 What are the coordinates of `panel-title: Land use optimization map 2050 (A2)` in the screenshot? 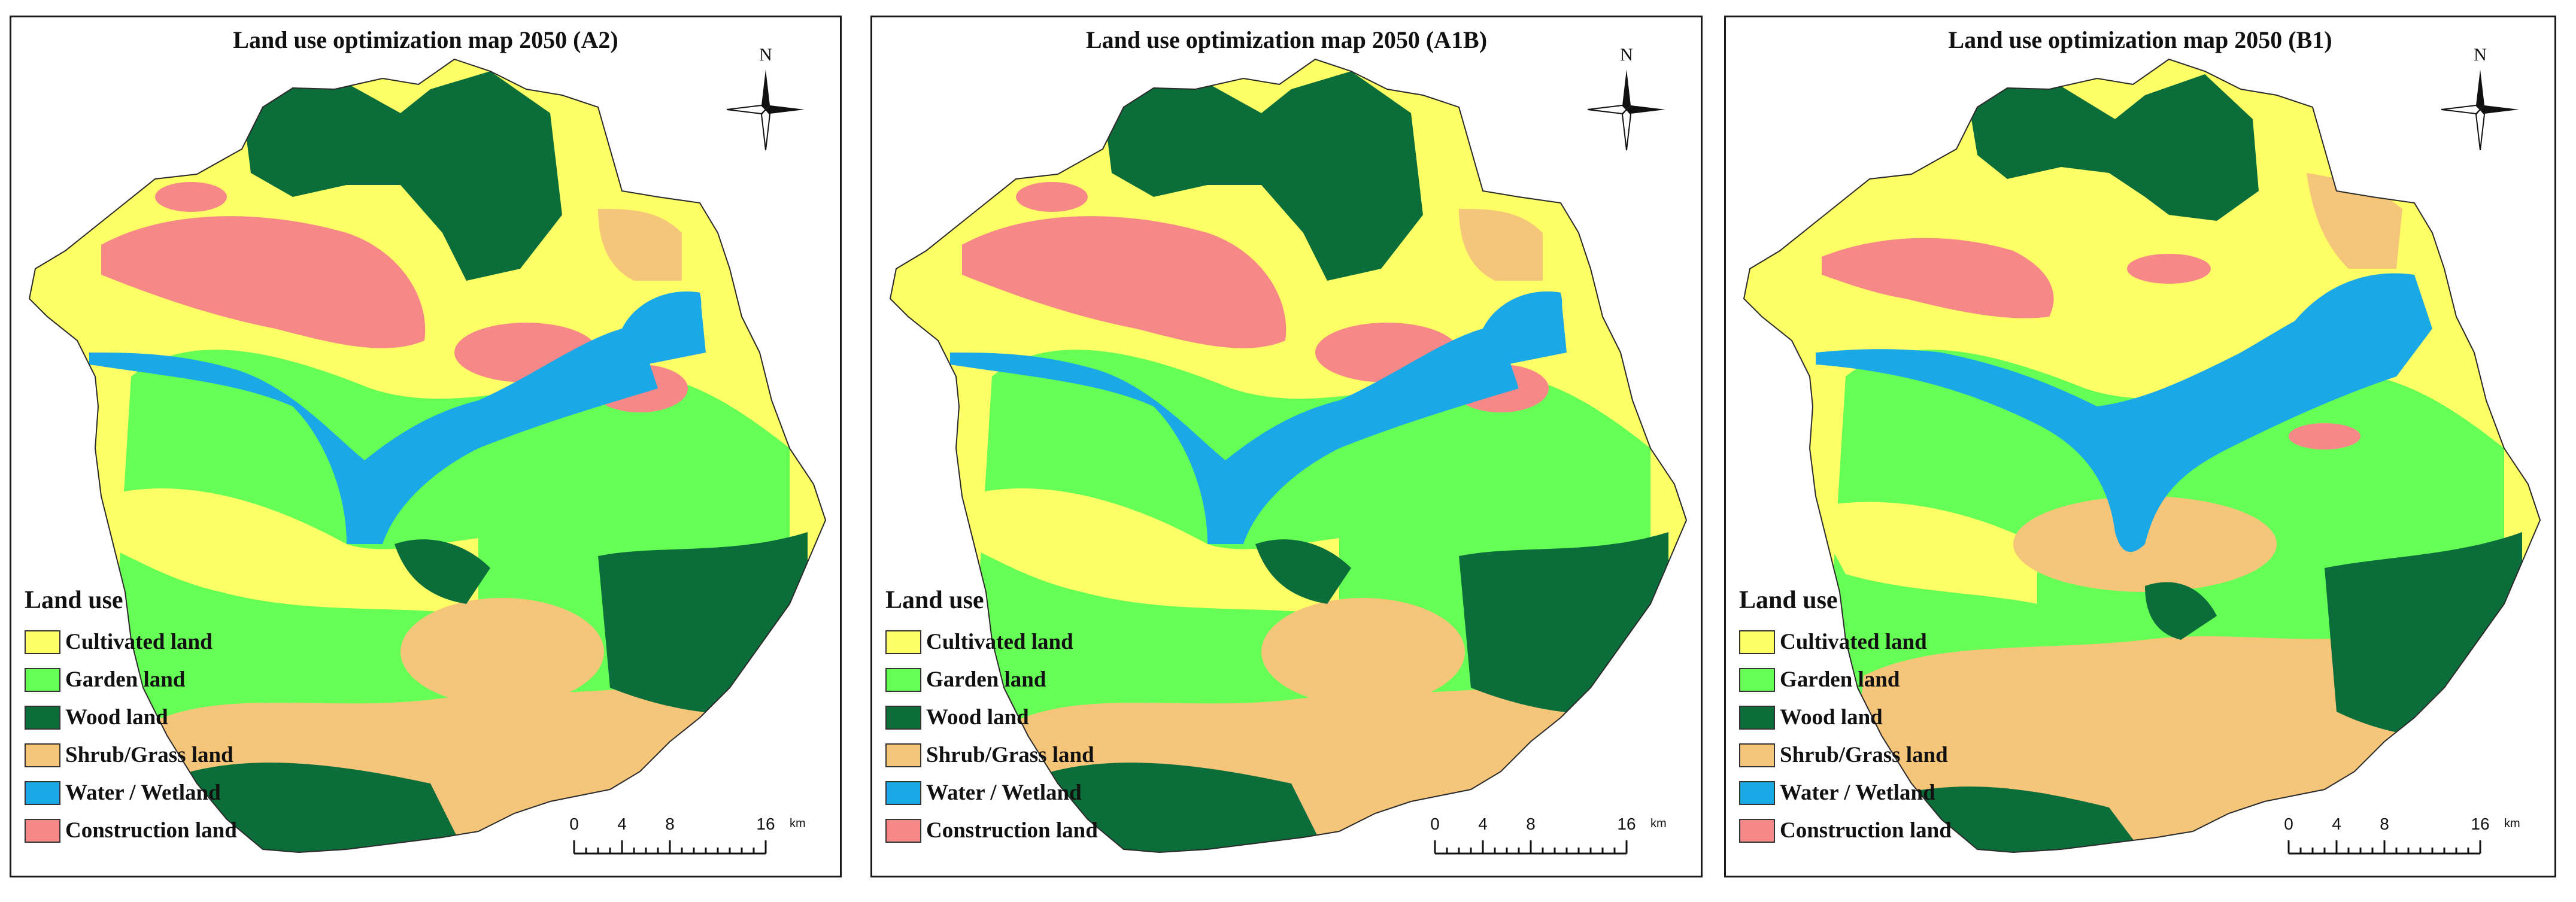 It's located at (425, 39).